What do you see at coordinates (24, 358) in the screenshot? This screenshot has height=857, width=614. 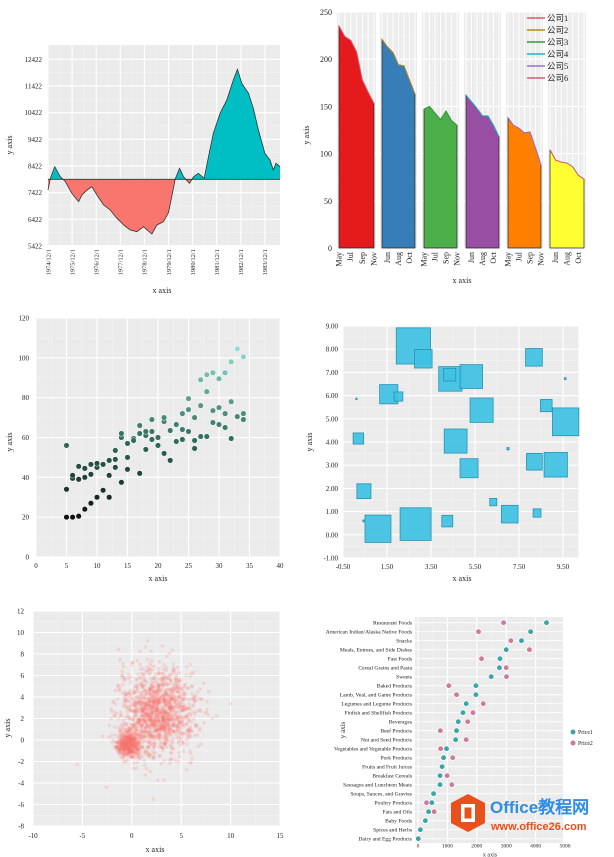 I see `y-tick-label: 100` at bounding box center [24, 358].